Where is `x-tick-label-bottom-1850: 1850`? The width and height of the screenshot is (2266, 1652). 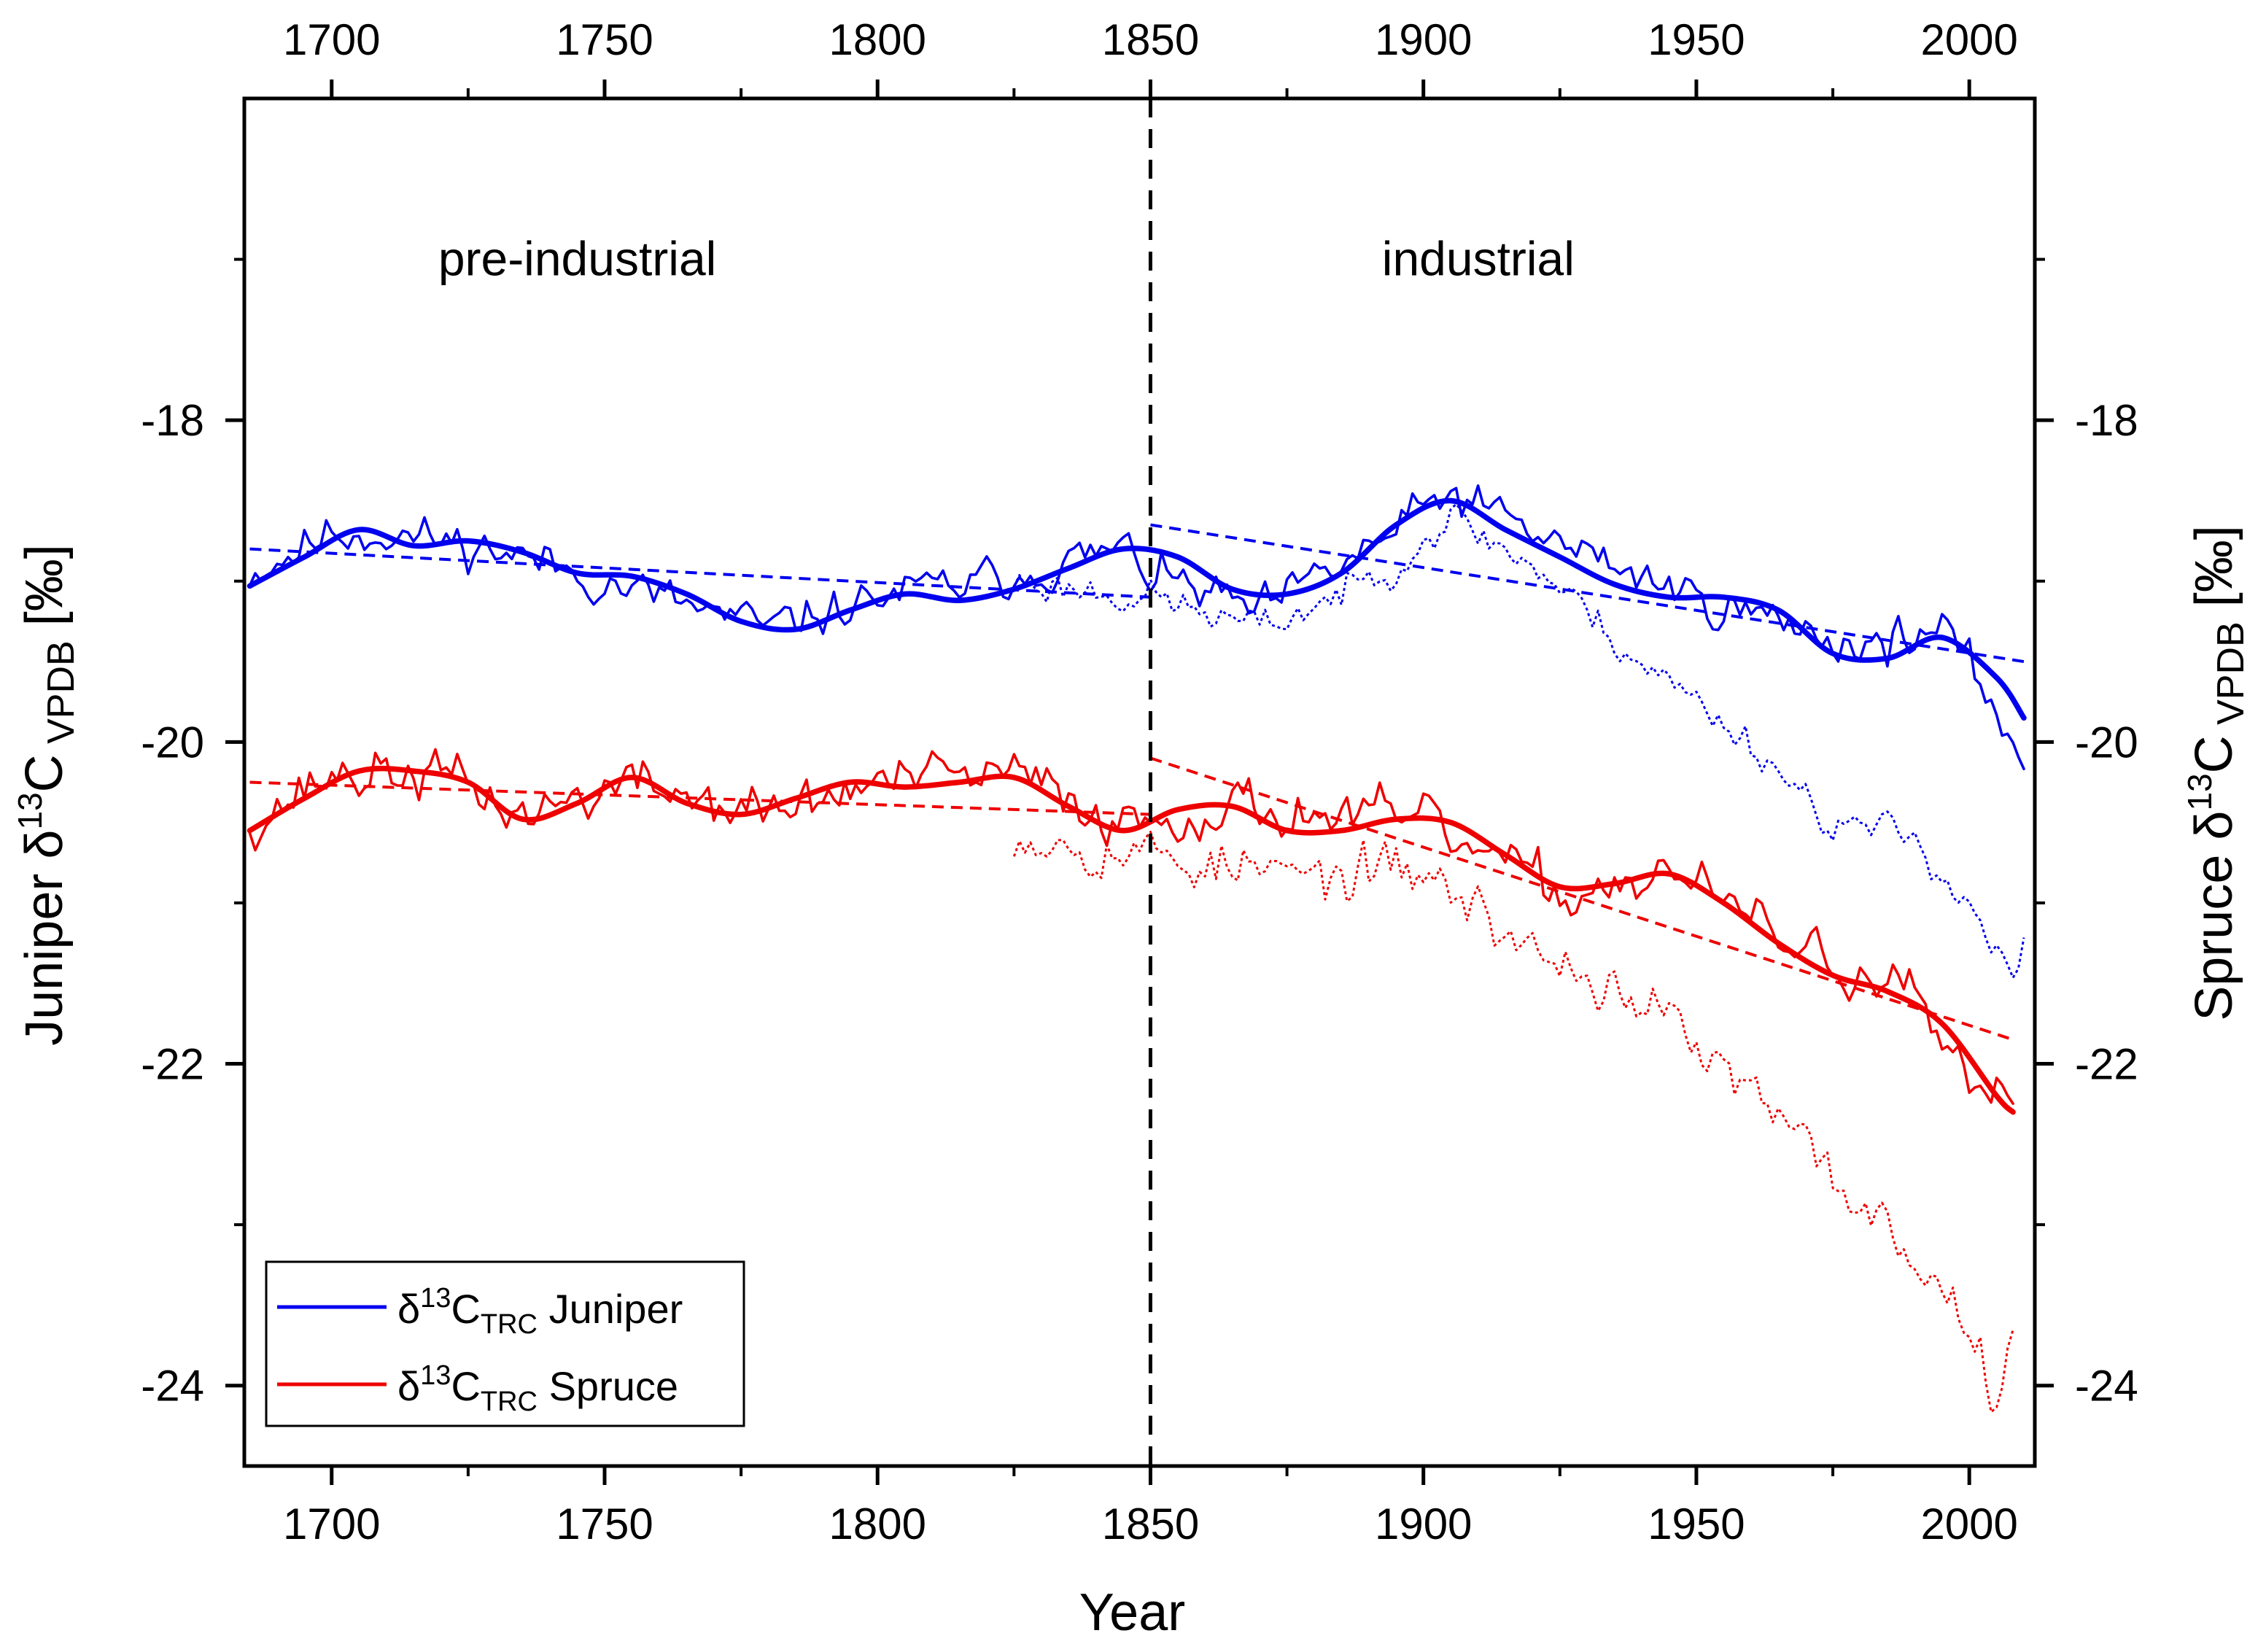 x-tick-label-bottom-1850: 1850 is located at coordinates (1150, 1524).